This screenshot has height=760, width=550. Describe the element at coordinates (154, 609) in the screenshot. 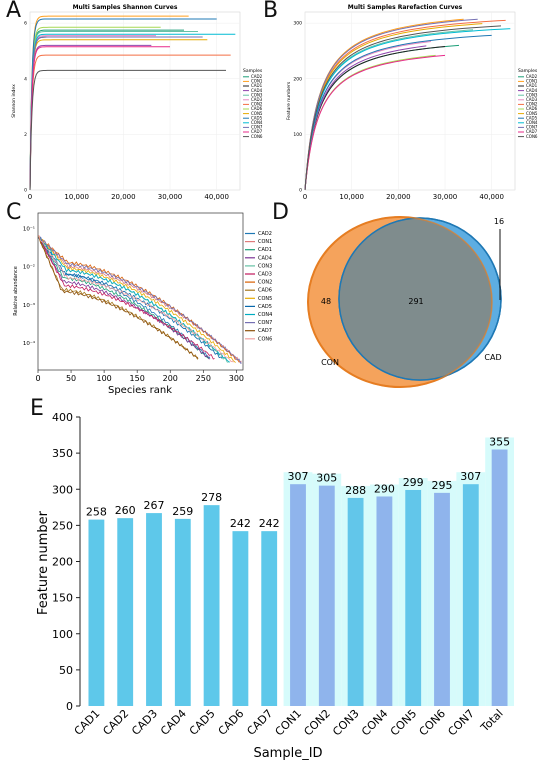

I see `bar-cad3` at that location.